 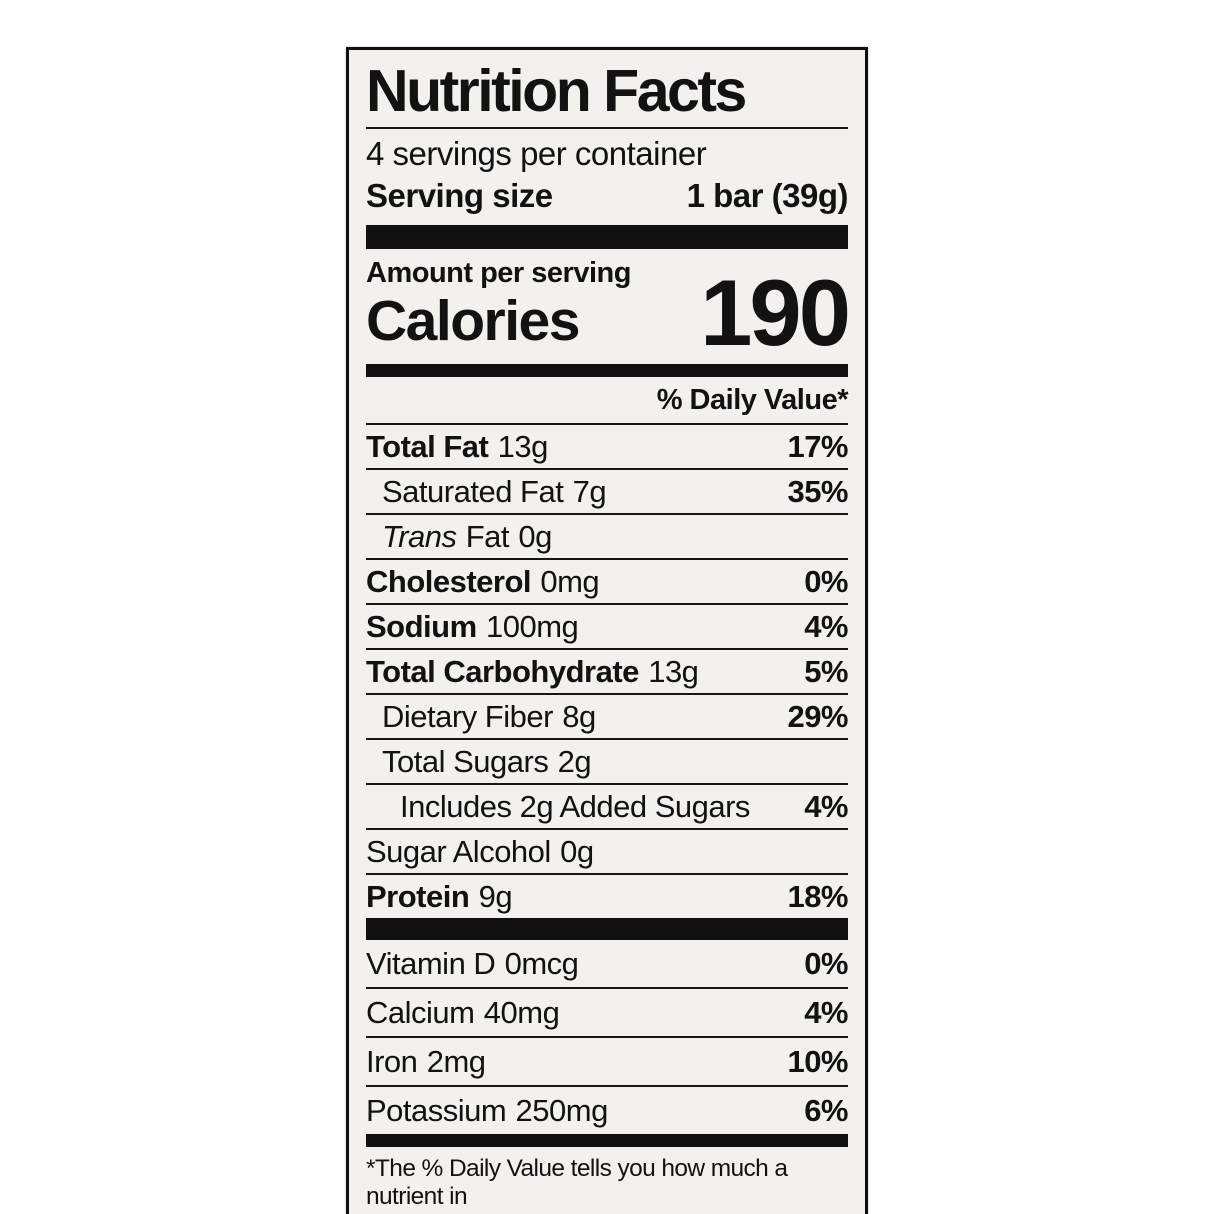 I want to click on nutrient-amount: 0mg, so click(x=570, y=581).